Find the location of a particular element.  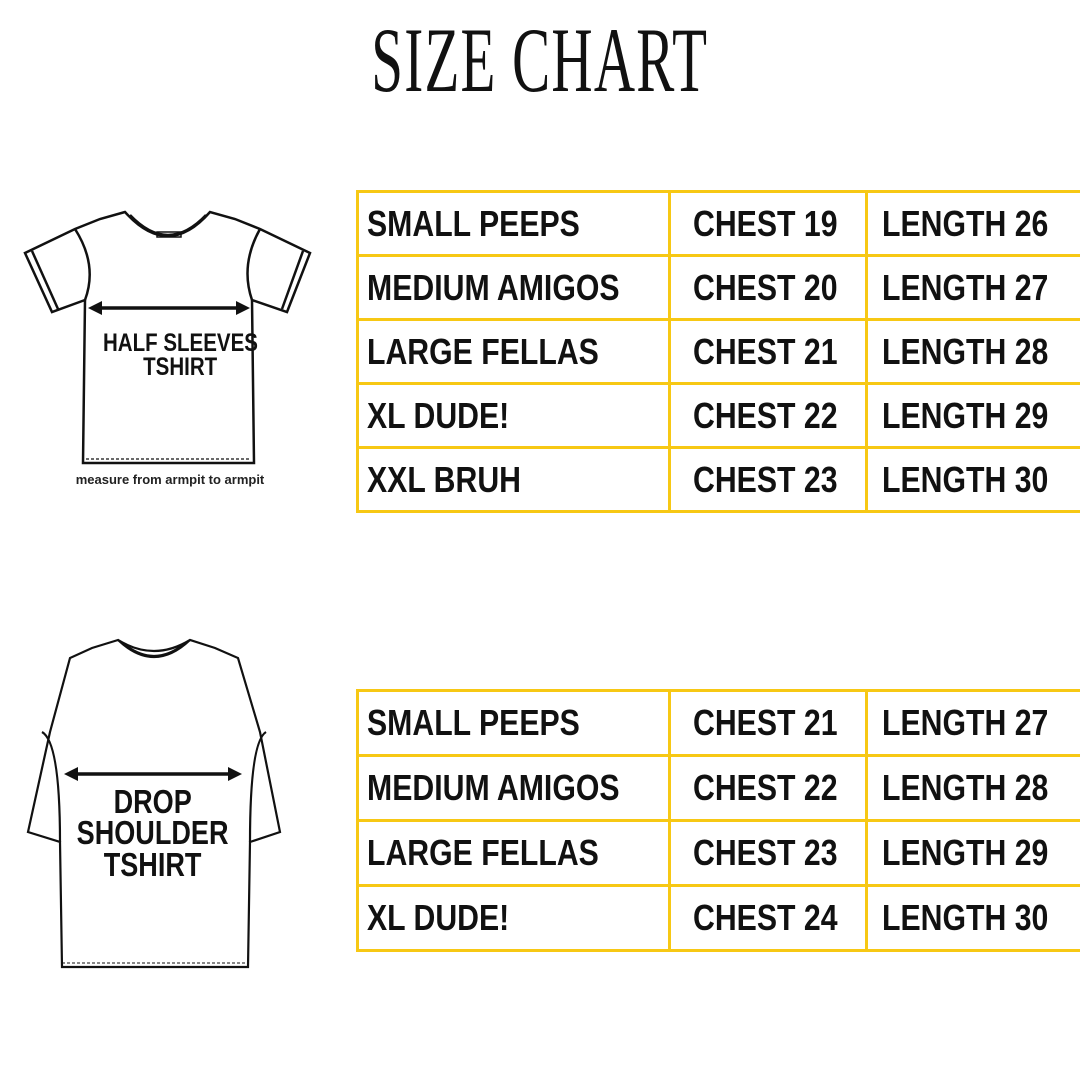

label-line: DROP is located at coordinates (152, 801).